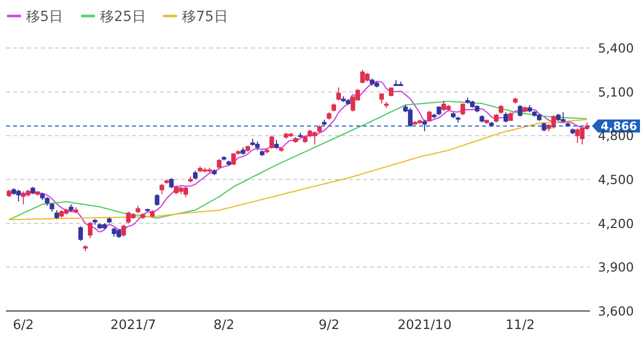 Image resolution: width=644 pixels, height=338 pixels. I want to click on x-tick-label: 2021/7, so click(133, 325).